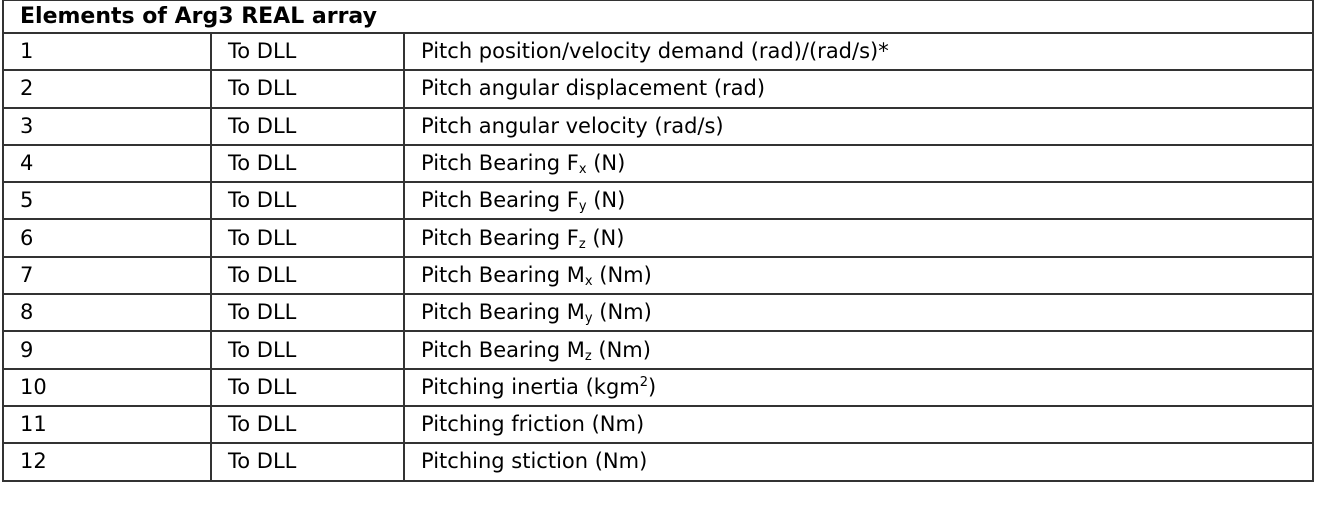 This screenshot has width=1317, height=510. I want to click on element-description: Pitching inertia (kgm2), so click(858, 387).